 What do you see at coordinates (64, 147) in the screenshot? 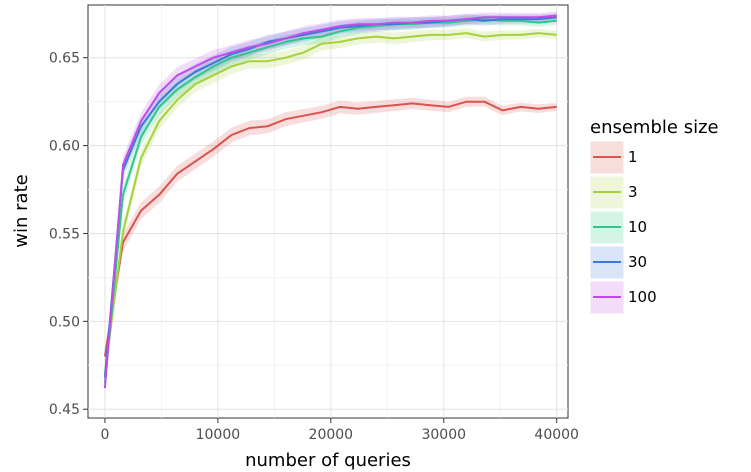
I see `y-tick-label: 0.60` at bounding box center [64, 147].